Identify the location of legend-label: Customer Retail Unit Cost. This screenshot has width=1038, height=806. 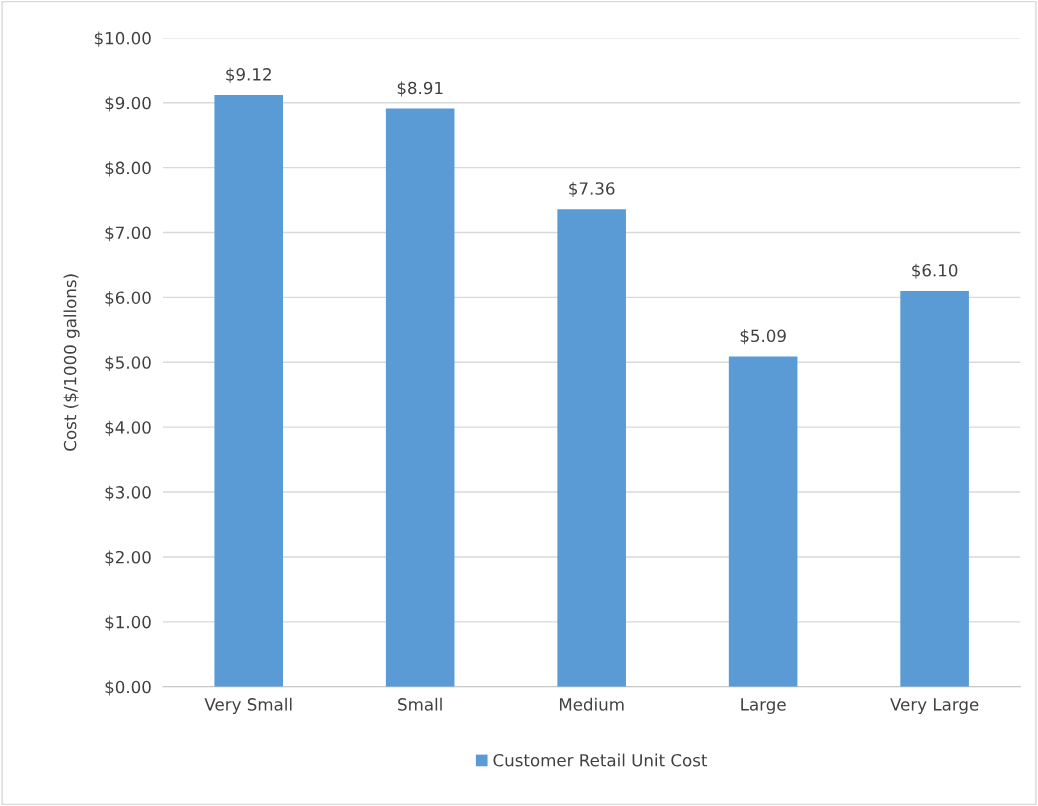
(600, 760).